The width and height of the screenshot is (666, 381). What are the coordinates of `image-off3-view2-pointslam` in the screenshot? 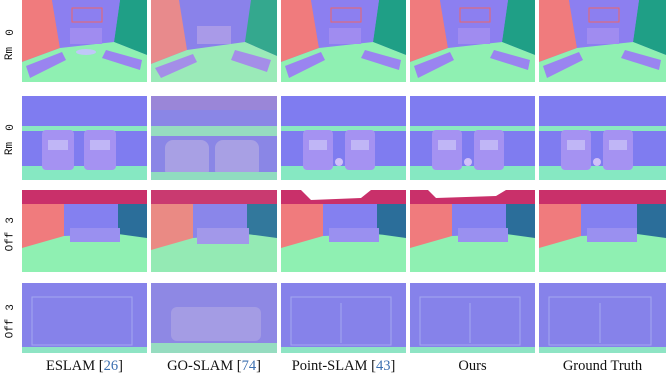 It's located at (343, 318).